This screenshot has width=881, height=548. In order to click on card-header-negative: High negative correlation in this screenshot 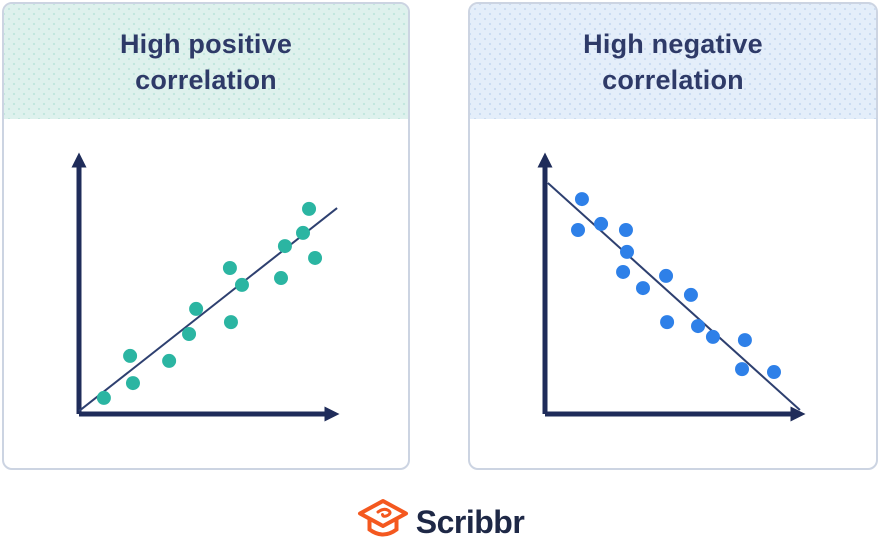, I will do `click(673, 61)`.